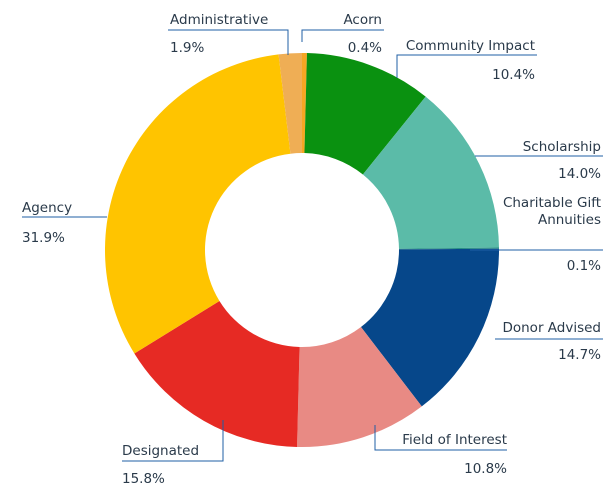 The image size is (605, 484). Describe the element at coordinates (187, 48) in the screenshot. I see `value-label-administrative: 1.9%` at that location.